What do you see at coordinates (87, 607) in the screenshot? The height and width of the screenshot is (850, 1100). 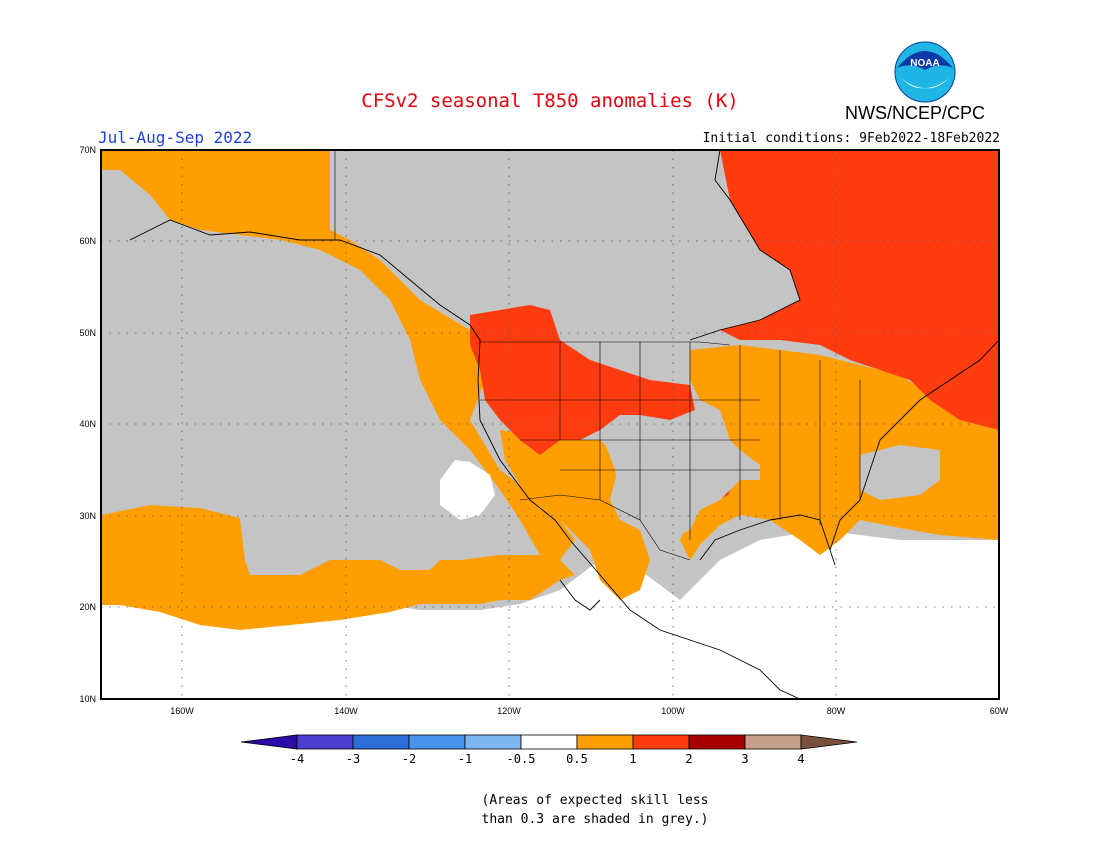 I see `lat-label: 20N` at bounding box center [87, 607].